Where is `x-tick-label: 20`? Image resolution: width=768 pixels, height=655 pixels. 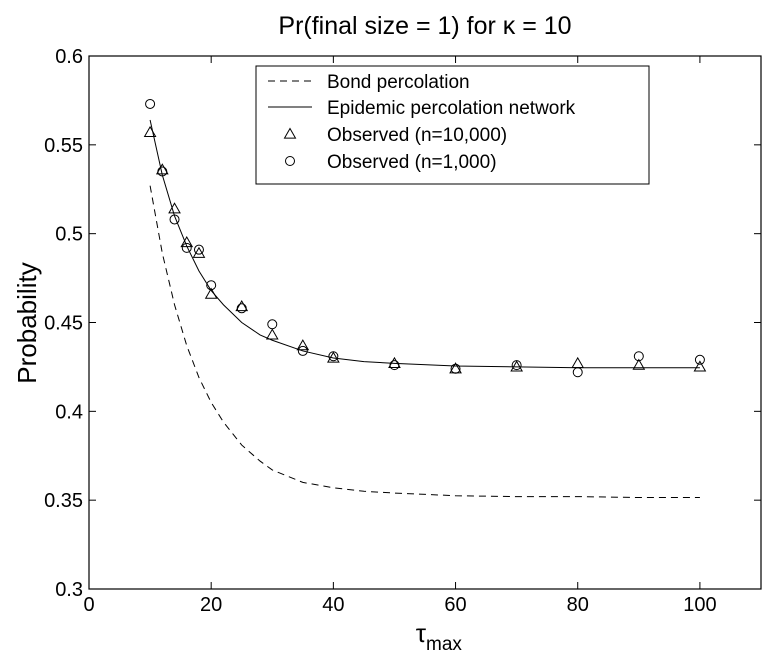 x-tick-label: 20 is located at coordinates (211, 605).